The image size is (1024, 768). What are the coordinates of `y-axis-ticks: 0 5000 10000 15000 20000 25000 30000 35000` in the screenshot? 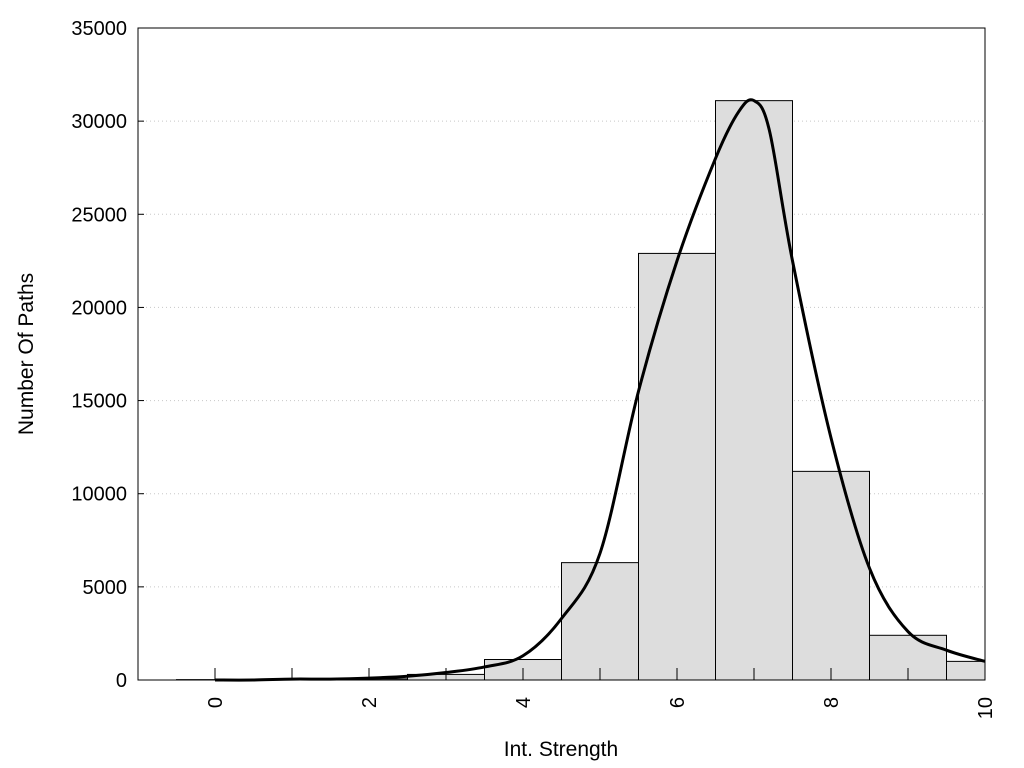 It's located at (107, 355).